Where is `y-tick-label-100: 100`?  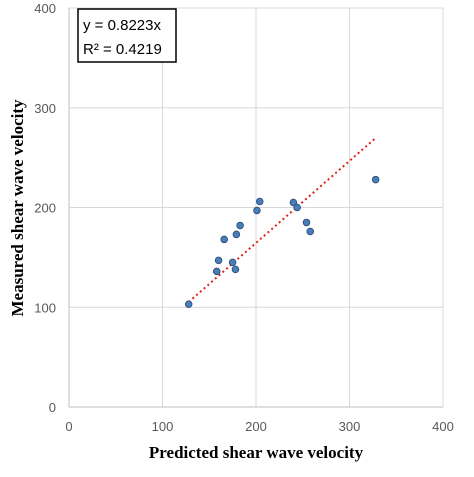
y-tick-label-100: 100 is located at coordinates (45, 307).